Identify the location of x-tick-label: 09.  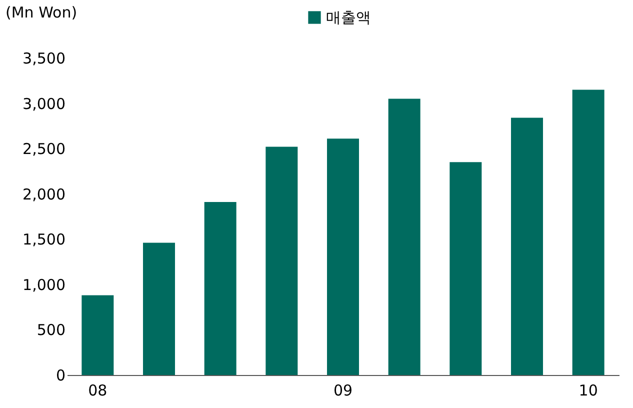
(343, 391).